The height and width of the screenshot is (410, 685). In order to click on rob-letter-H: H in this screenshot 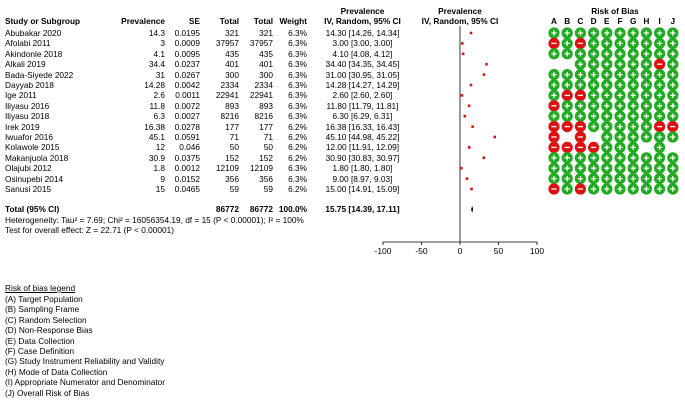, I will do `click(646, 21)`.